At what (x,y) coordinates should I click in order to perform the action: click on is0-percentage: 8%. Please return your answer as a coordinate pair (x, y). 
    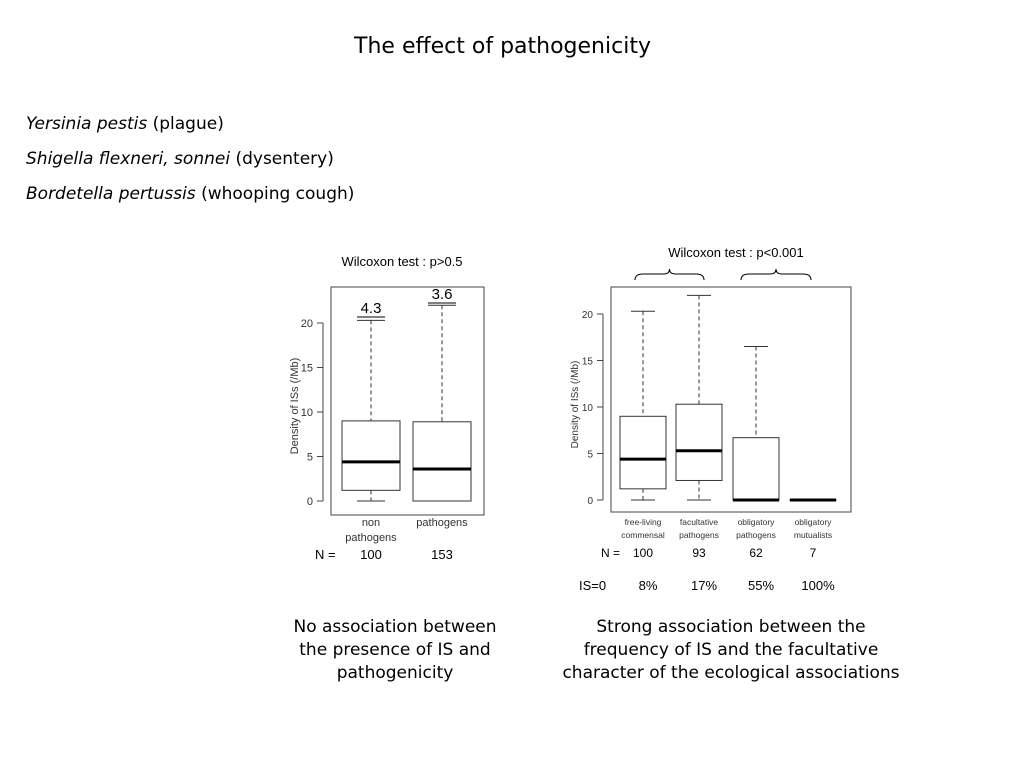
    Looking at the image, I should click on (648, 585).